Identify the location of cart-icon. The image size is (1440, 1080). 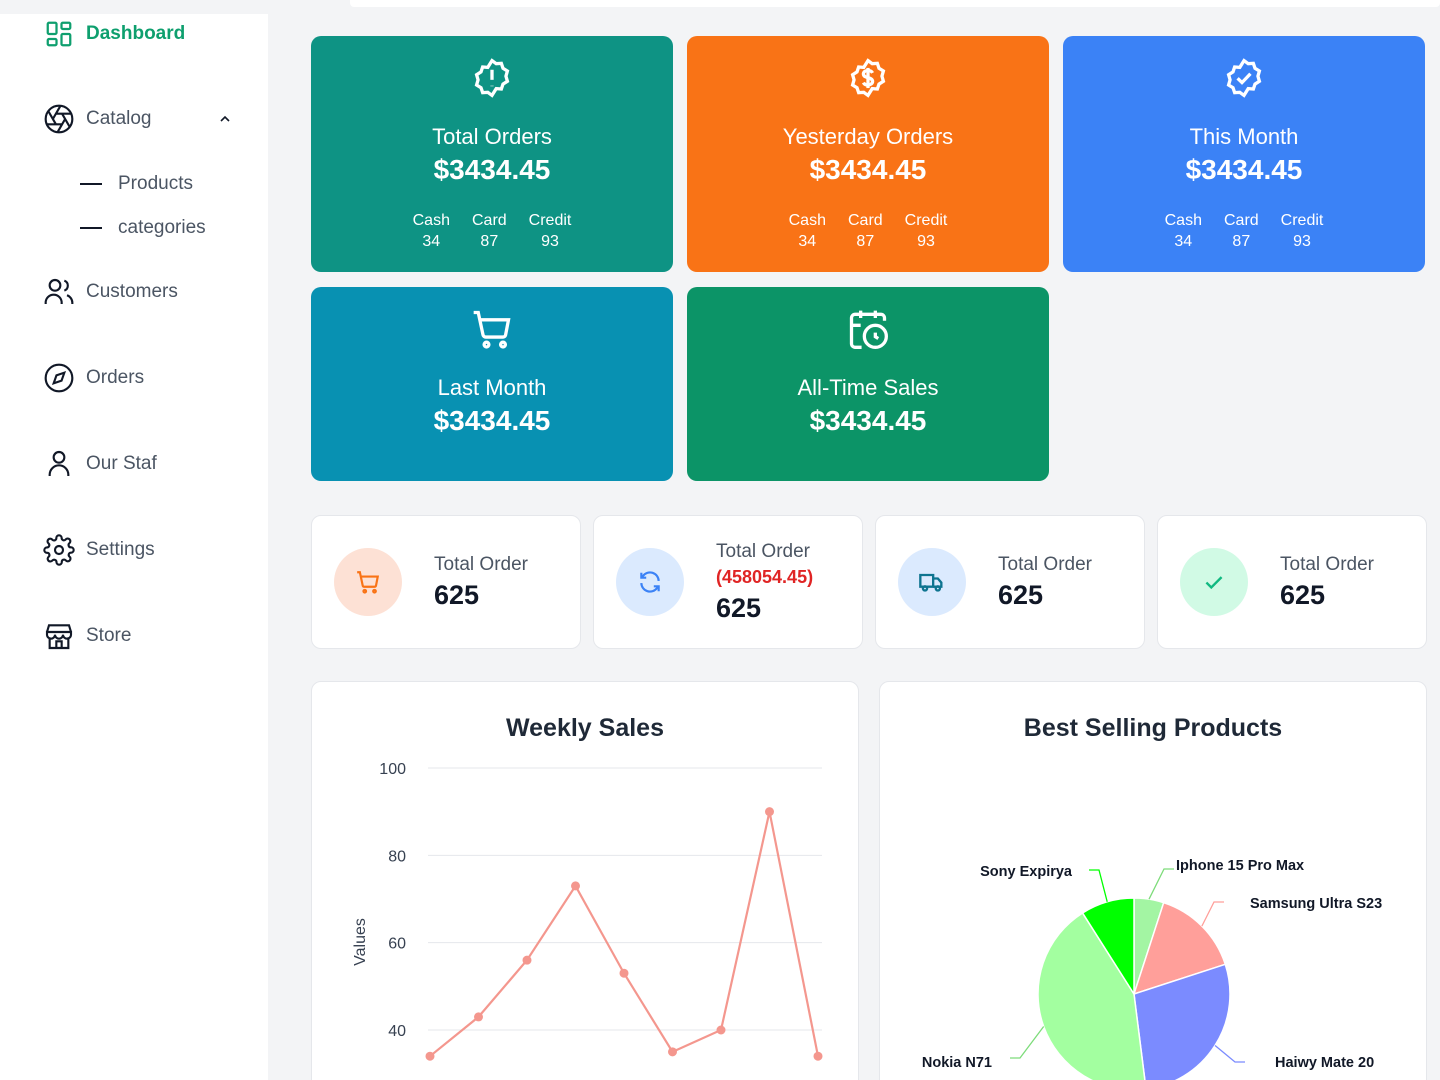
(368, 582).